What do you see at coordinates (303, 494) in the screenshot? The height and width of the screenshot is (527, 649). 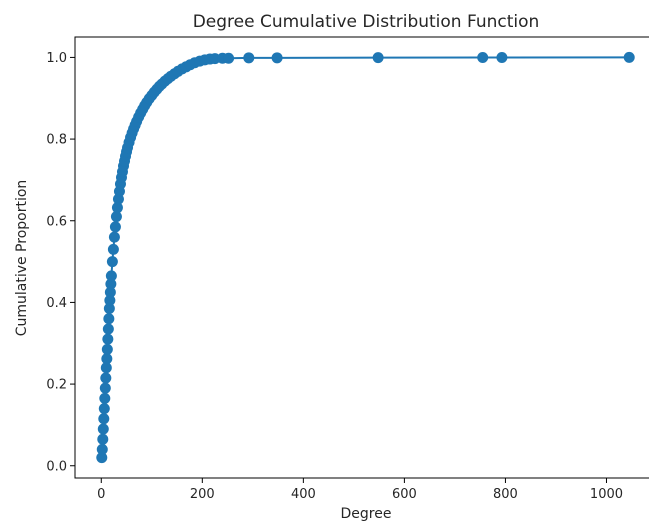 I see `x-tick-label: 400` at bounding box center [303, 494].